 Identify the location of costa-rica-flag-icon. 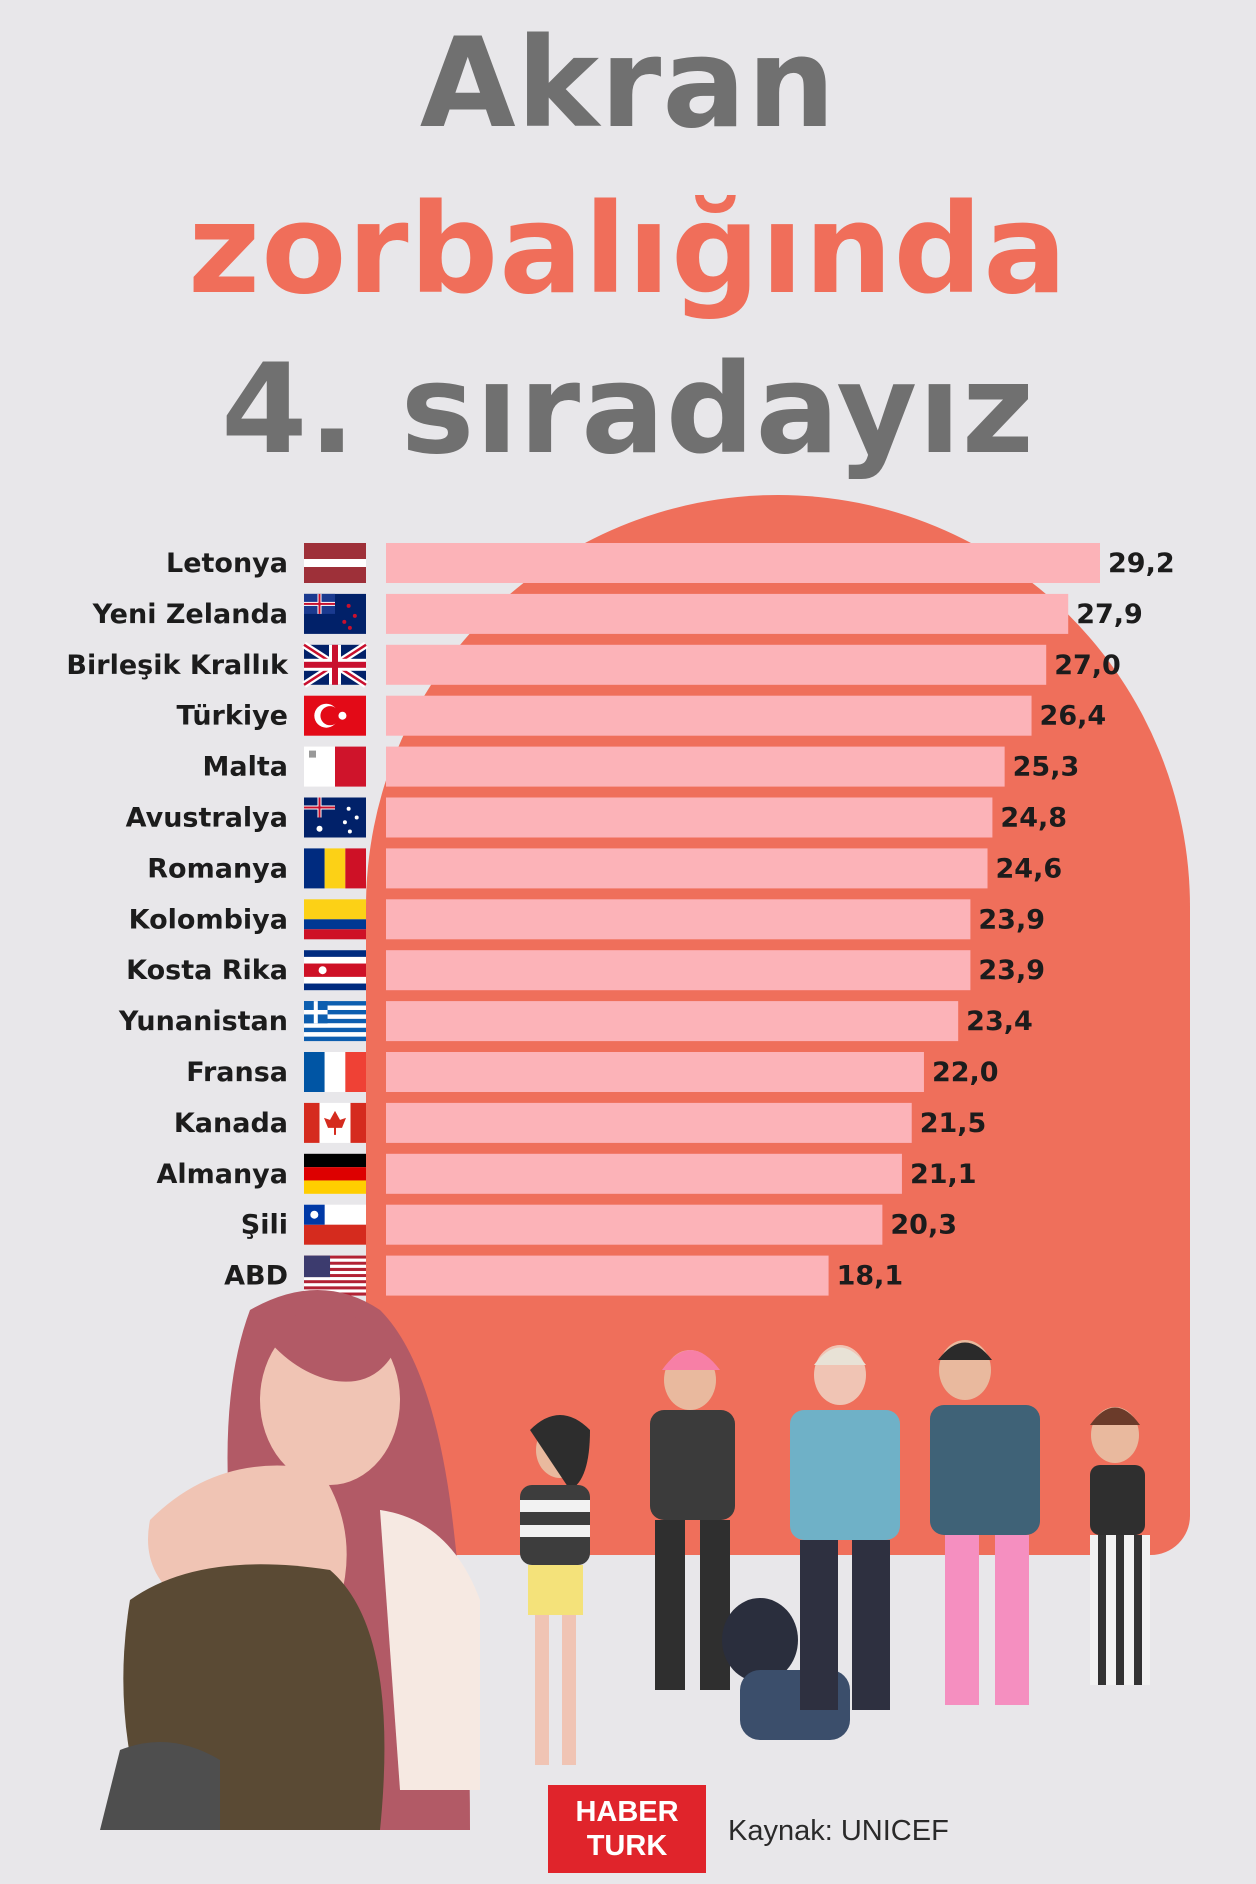
(335, 970).